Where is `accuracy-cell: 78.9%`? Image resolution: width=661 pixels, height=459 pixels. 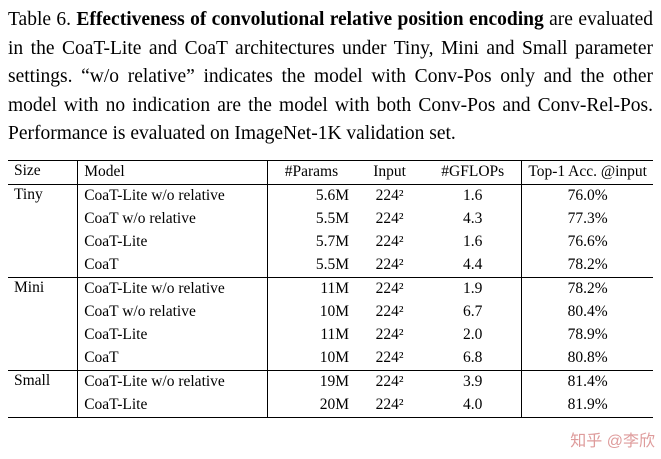
accuracy-cell: 78.9% is located at coordinates (587, 334).